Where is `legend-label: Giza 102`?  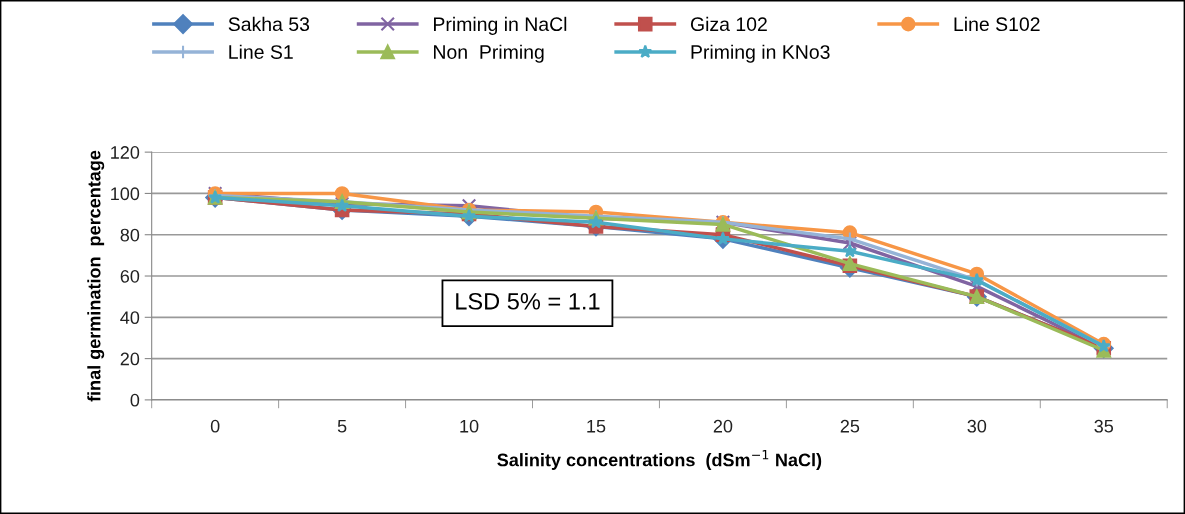
legend-label: Giza 102 is located at coordinates (728, 24).